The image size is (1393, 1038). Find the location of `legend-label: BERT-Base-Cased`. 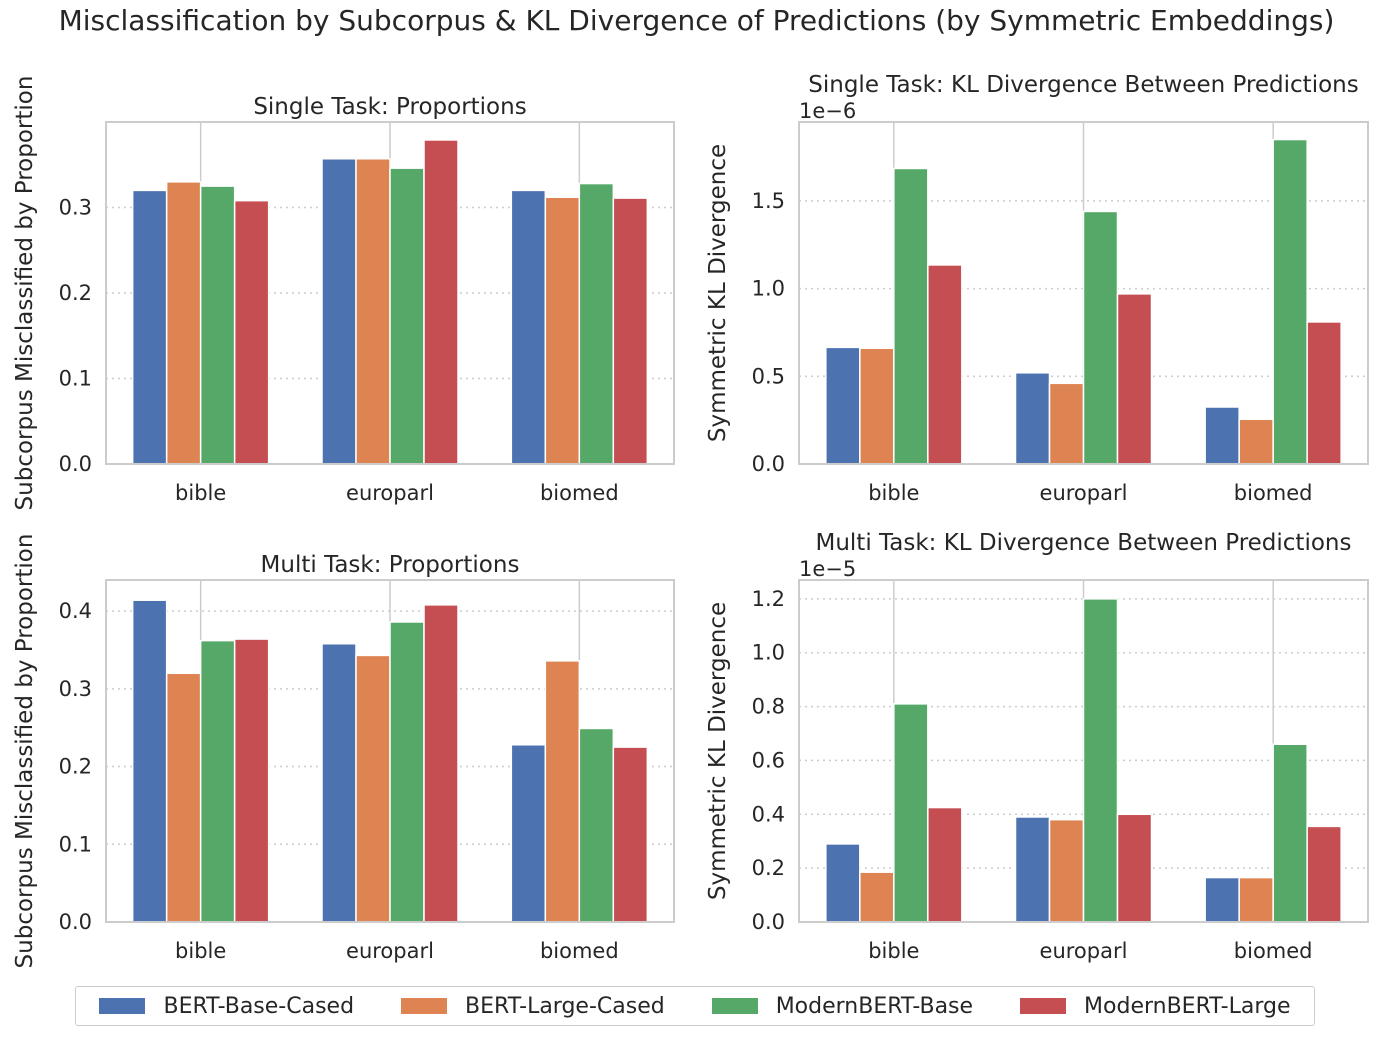

legend-label: BERT-Base-Cased is located at coordinates (259, 1006).